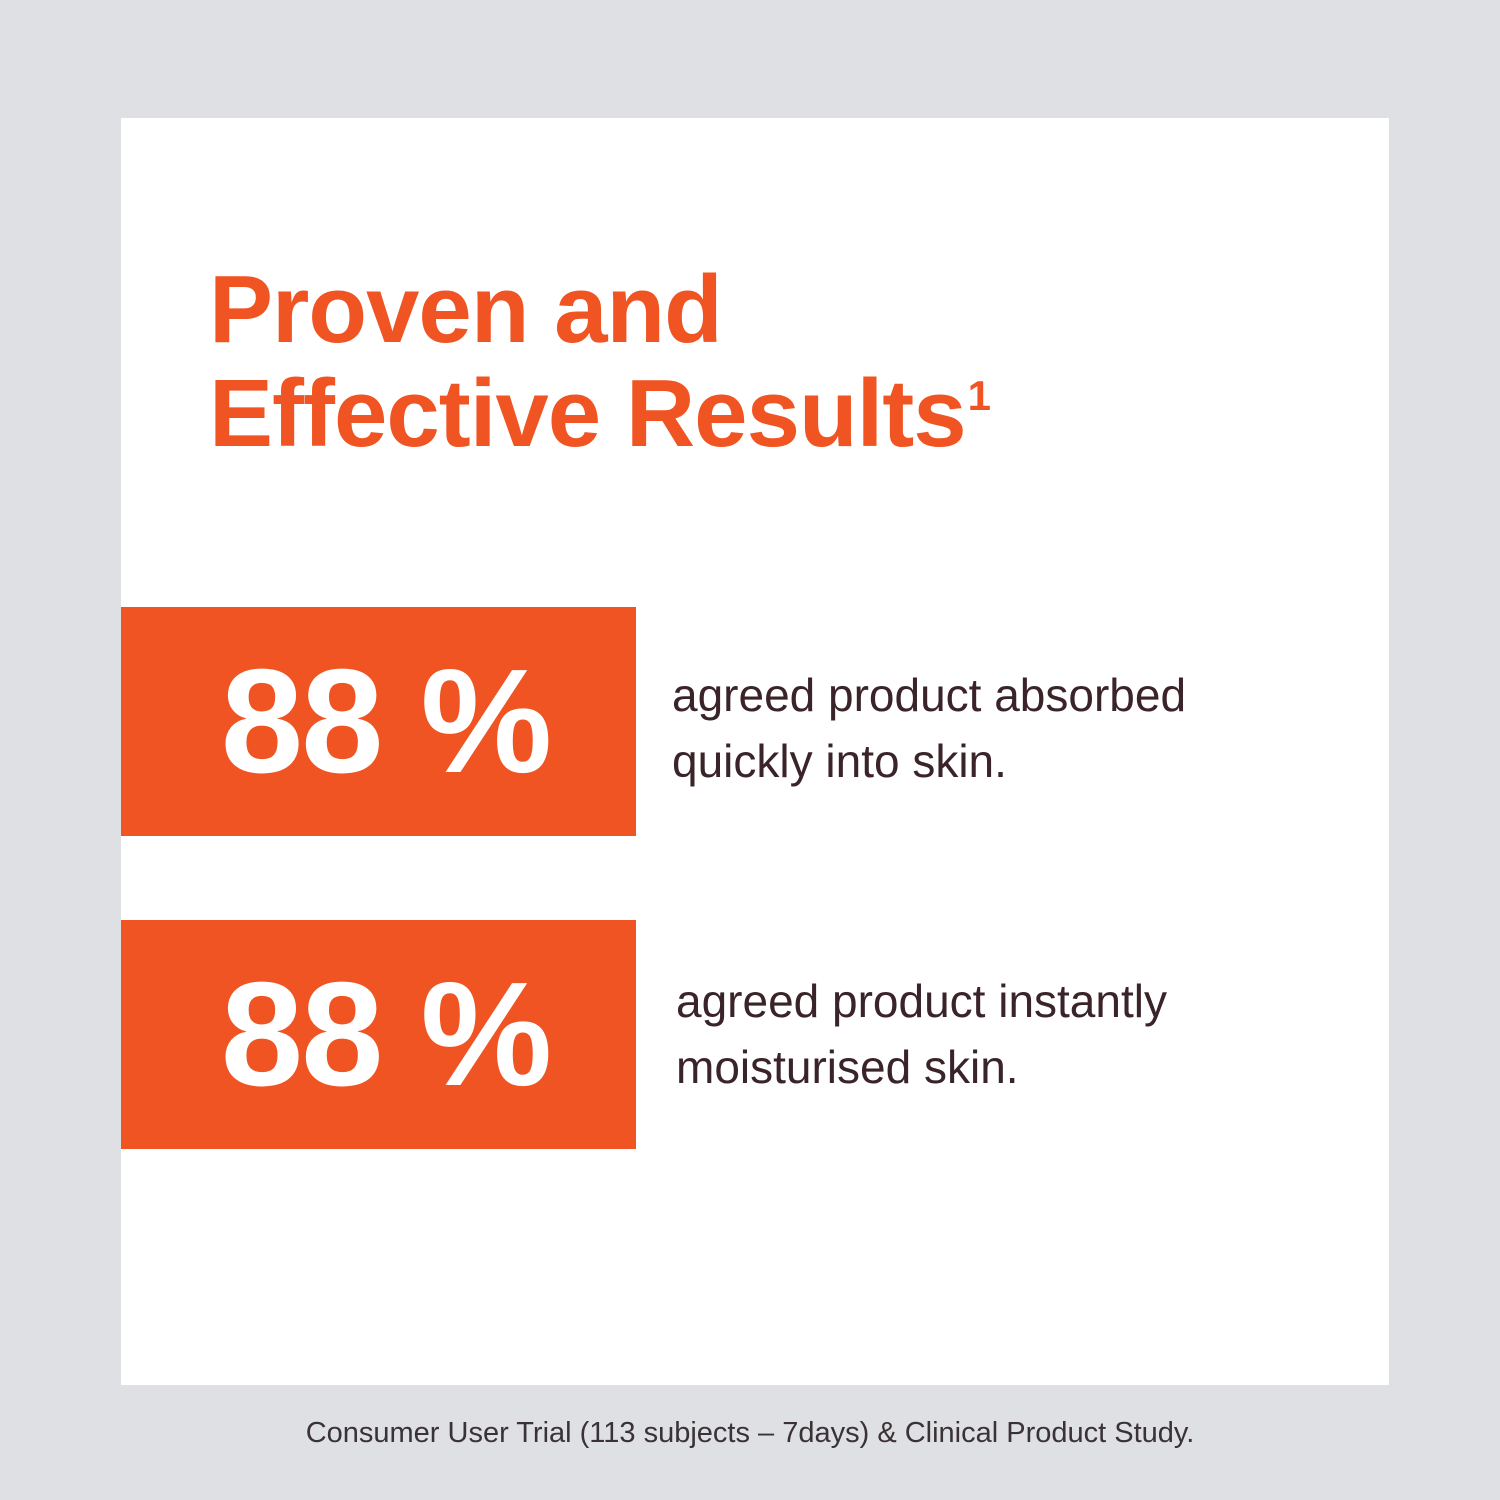 The image size is (1500, 1500). I want to click on headline-line-2: Effective Results1, so click(600, 422).